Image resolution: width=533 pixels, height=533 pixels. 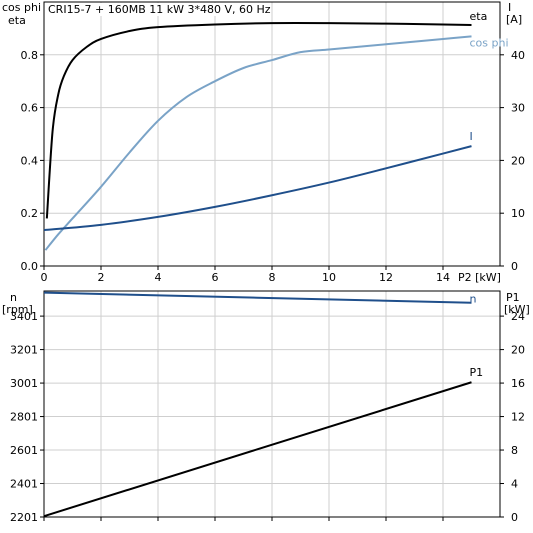 What do you see at coordinates (257, 188) in the screenshot?
I see `series-line-i` at bounding box center [257, 188].